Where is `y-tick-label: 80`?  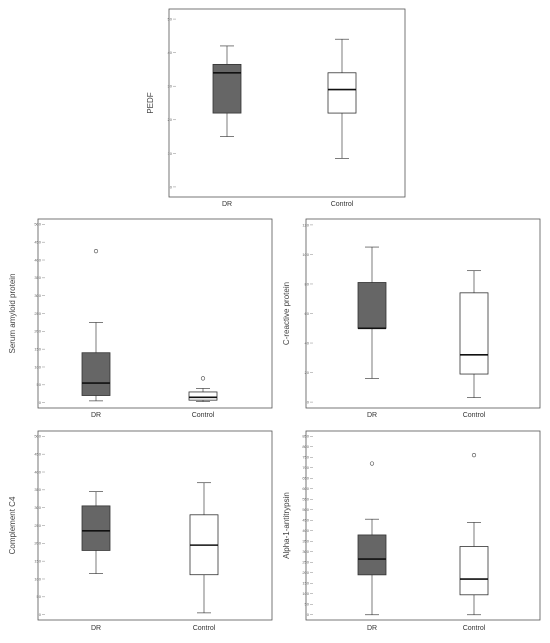 y-tick-label: 80 is located at coordinates (307, 283).